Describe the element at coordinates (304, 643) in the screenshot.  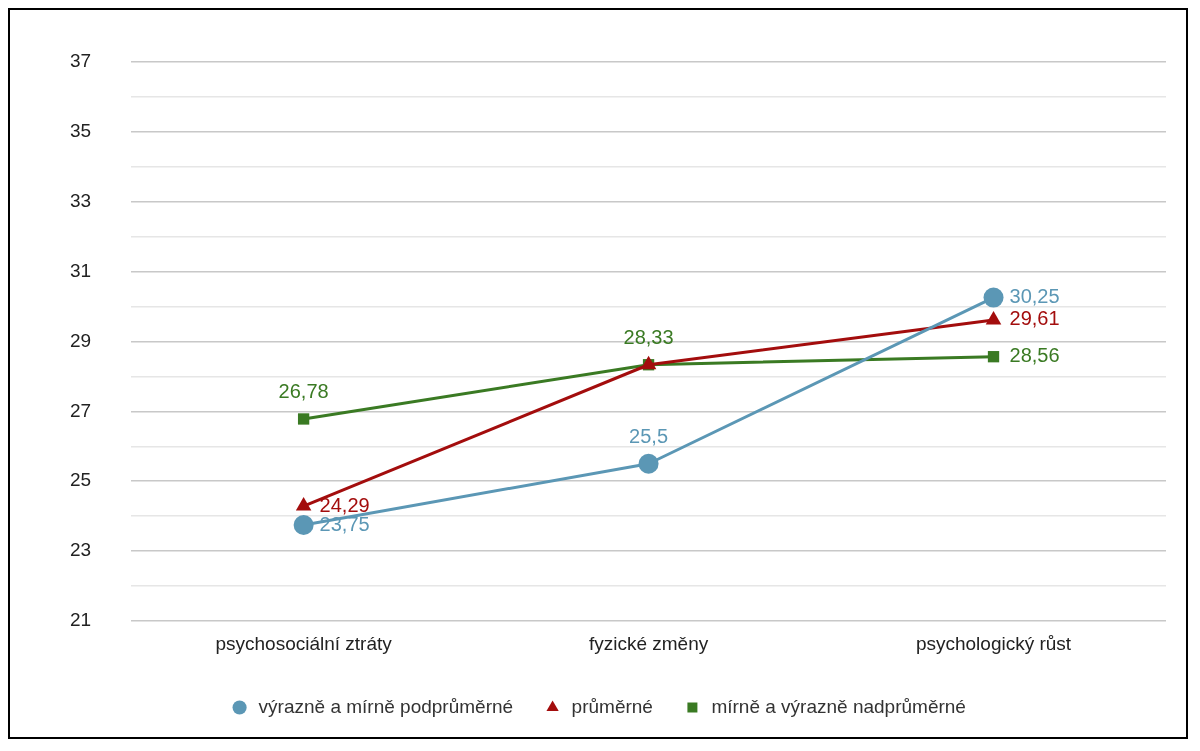
I see `x-tick-label: psychosociální ztráty` at that location.